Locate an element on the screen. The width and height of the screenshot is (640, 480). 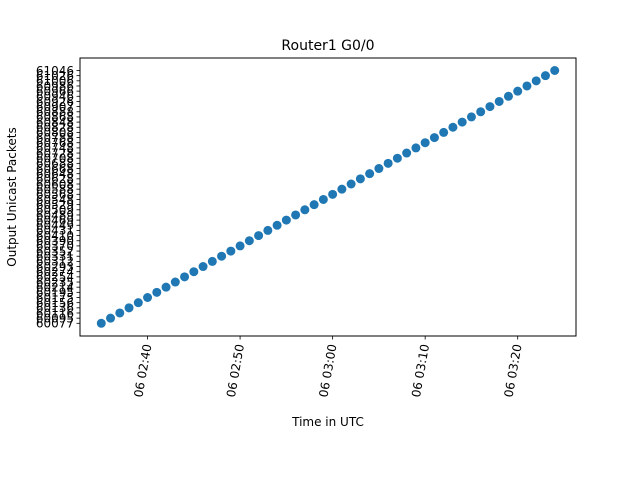
y-tick-label: 60628 is located at coordinates (55, 179).